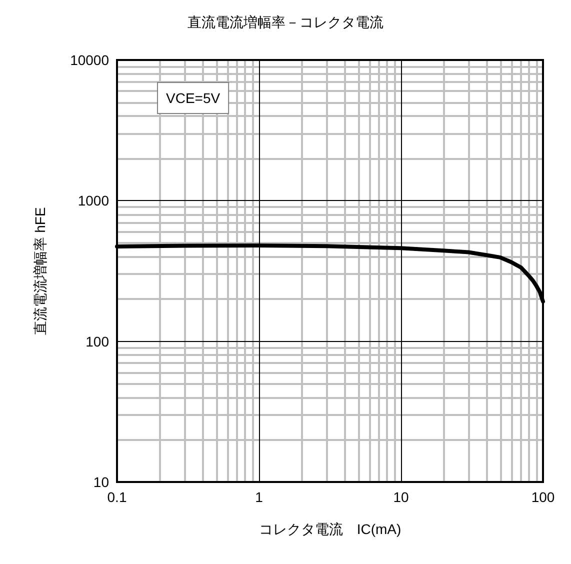  I want to click on chart-title: 直流電流増幅率－コレクタ電流, so click(286, 22).